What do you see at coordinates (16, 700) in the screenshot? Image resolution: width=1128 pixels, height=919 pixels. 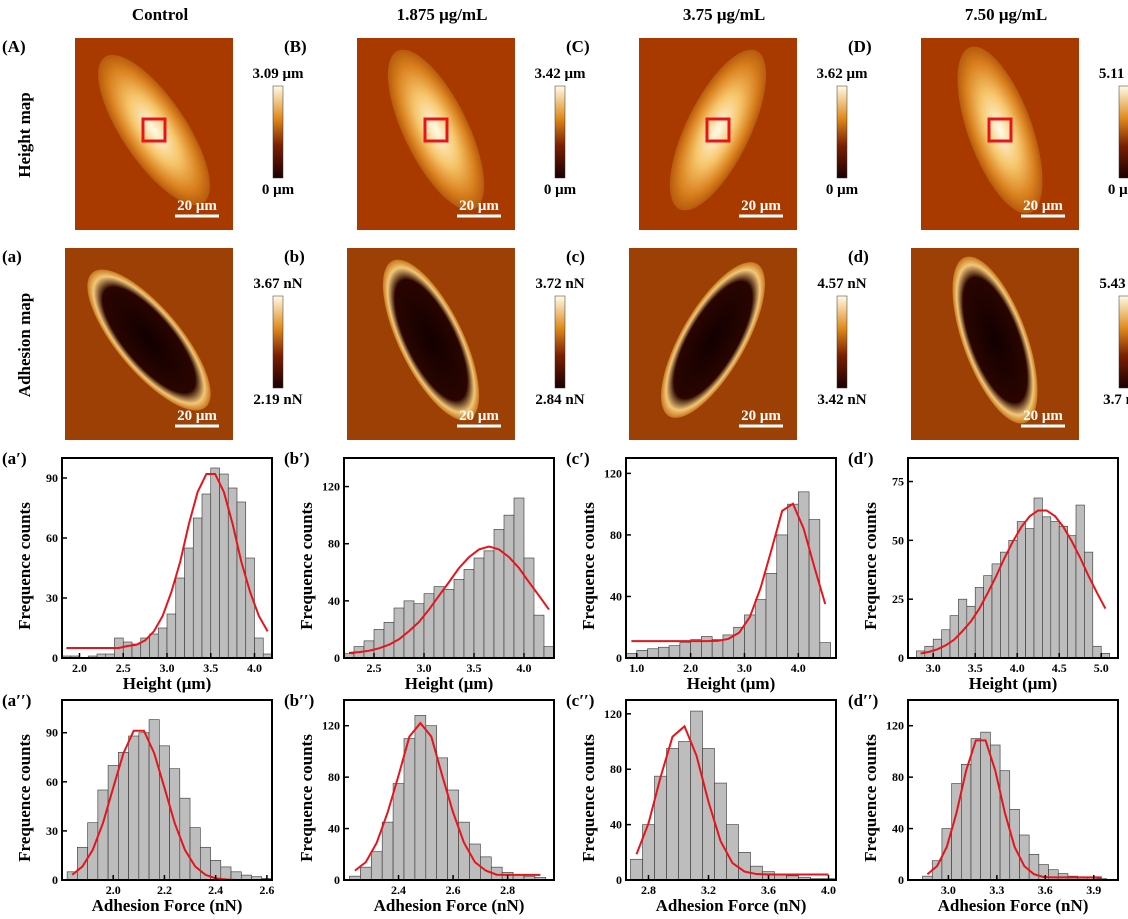 I see `panel-label: (a′′)` at bounding box center [16, 700].